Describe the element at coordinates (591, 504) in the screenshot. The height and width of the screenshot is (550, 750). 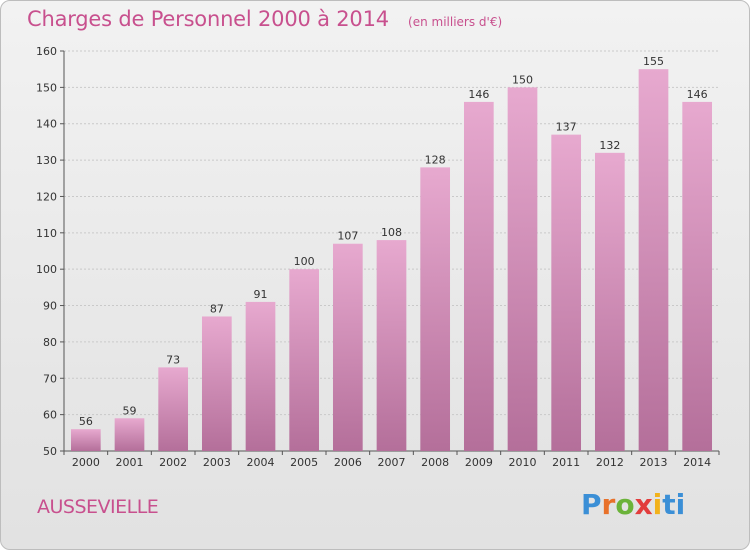
I see `logo-letter: P` at that location.